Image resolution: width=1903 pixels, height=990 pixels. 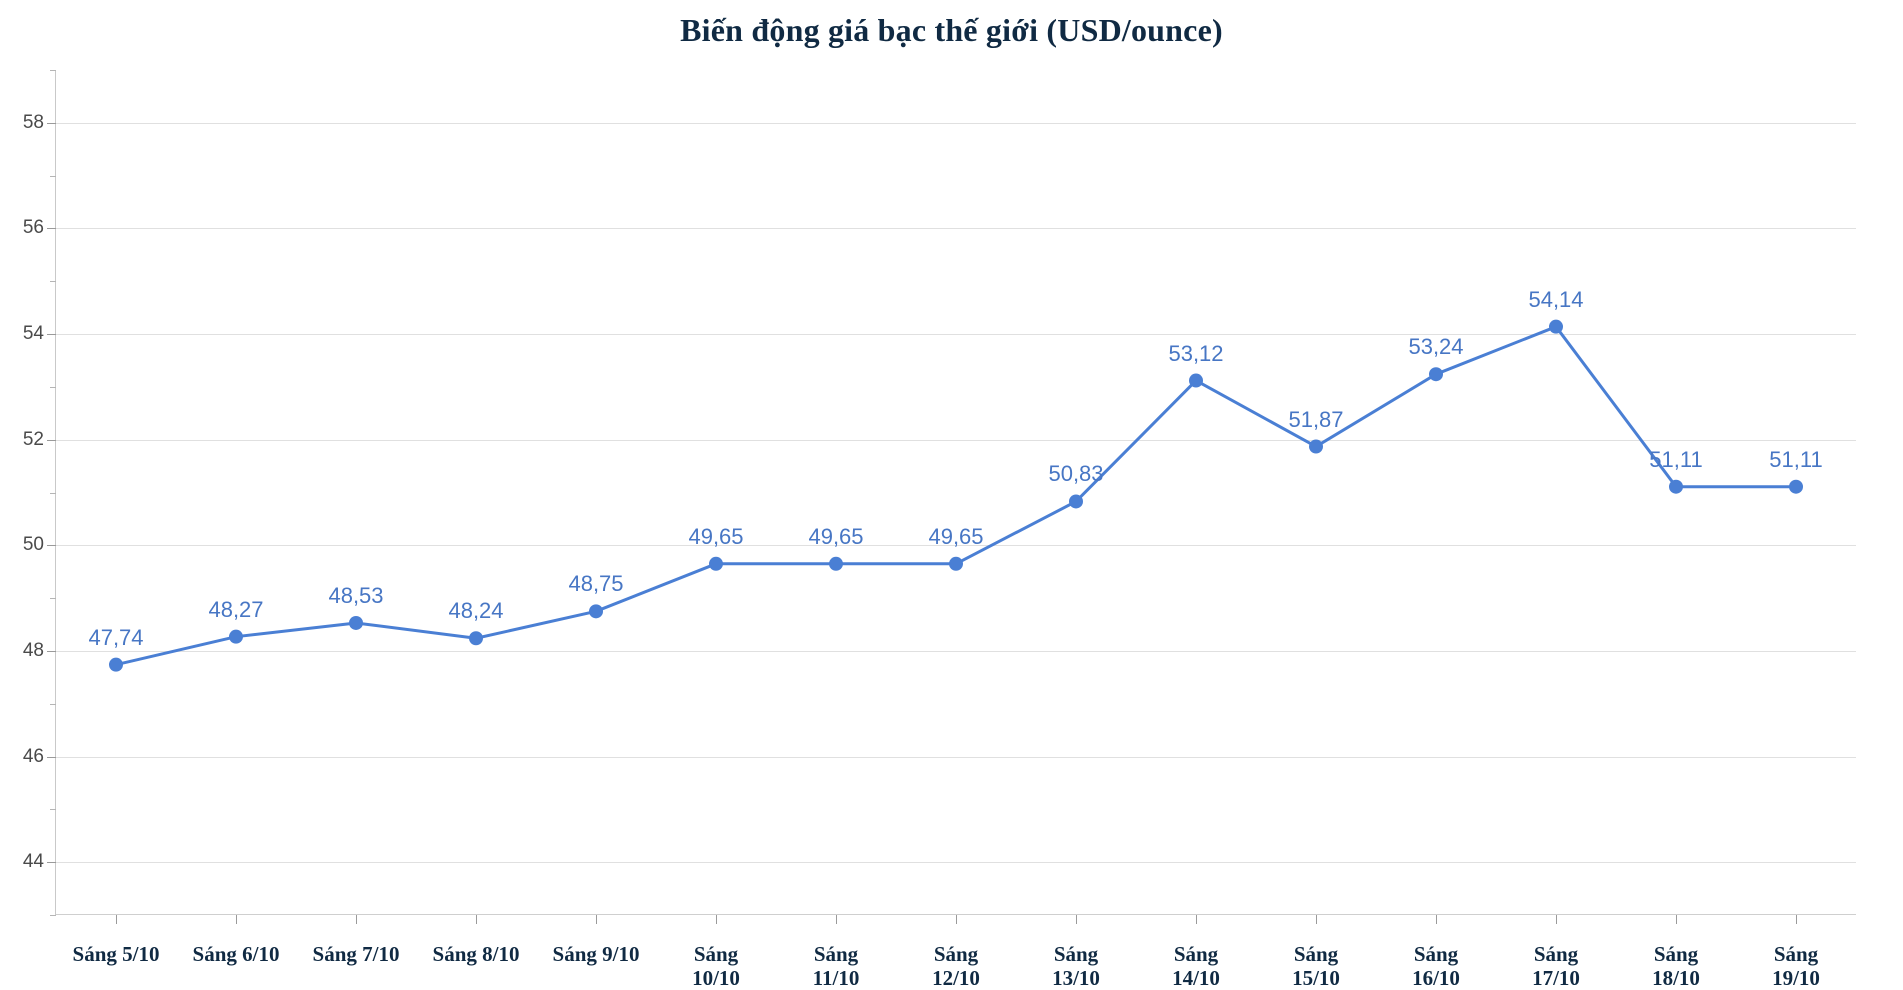 What do you see at coordinates (596, 584) in the screenshot?
I see `data-label: 48,75` at bounding box center [596, 584].